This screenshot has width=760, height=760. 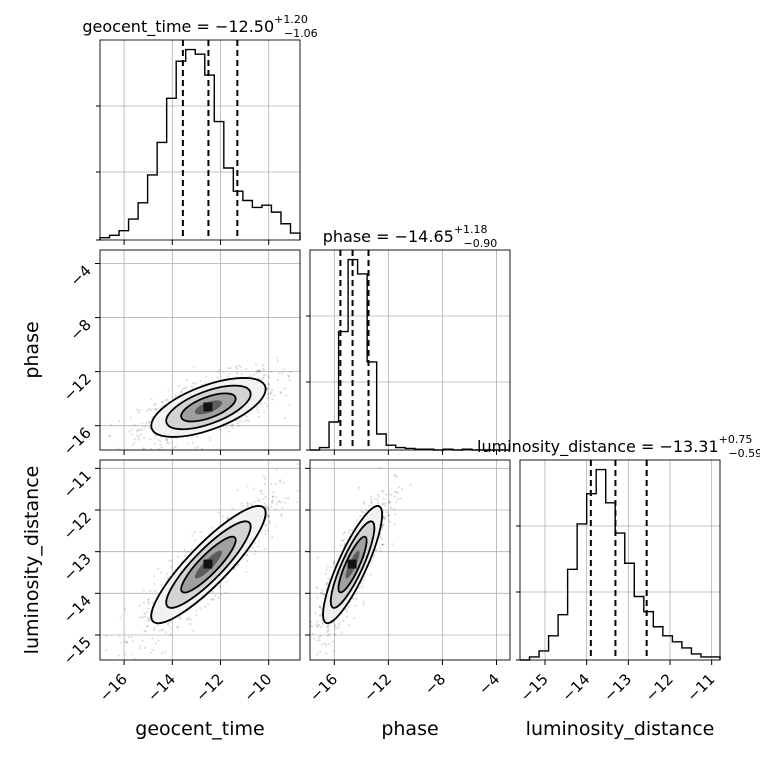 What do you see at coordinates (620, 564) in the screenshot?
I see `hist-step-luminosity-distance` at bounding box center [620, 564].